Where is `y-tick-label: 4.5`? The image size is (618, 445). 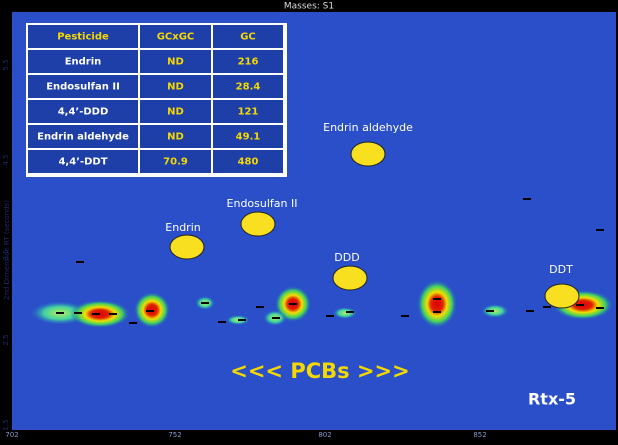 y-tick-label: 4.5 is located at coordinates (6, 159).